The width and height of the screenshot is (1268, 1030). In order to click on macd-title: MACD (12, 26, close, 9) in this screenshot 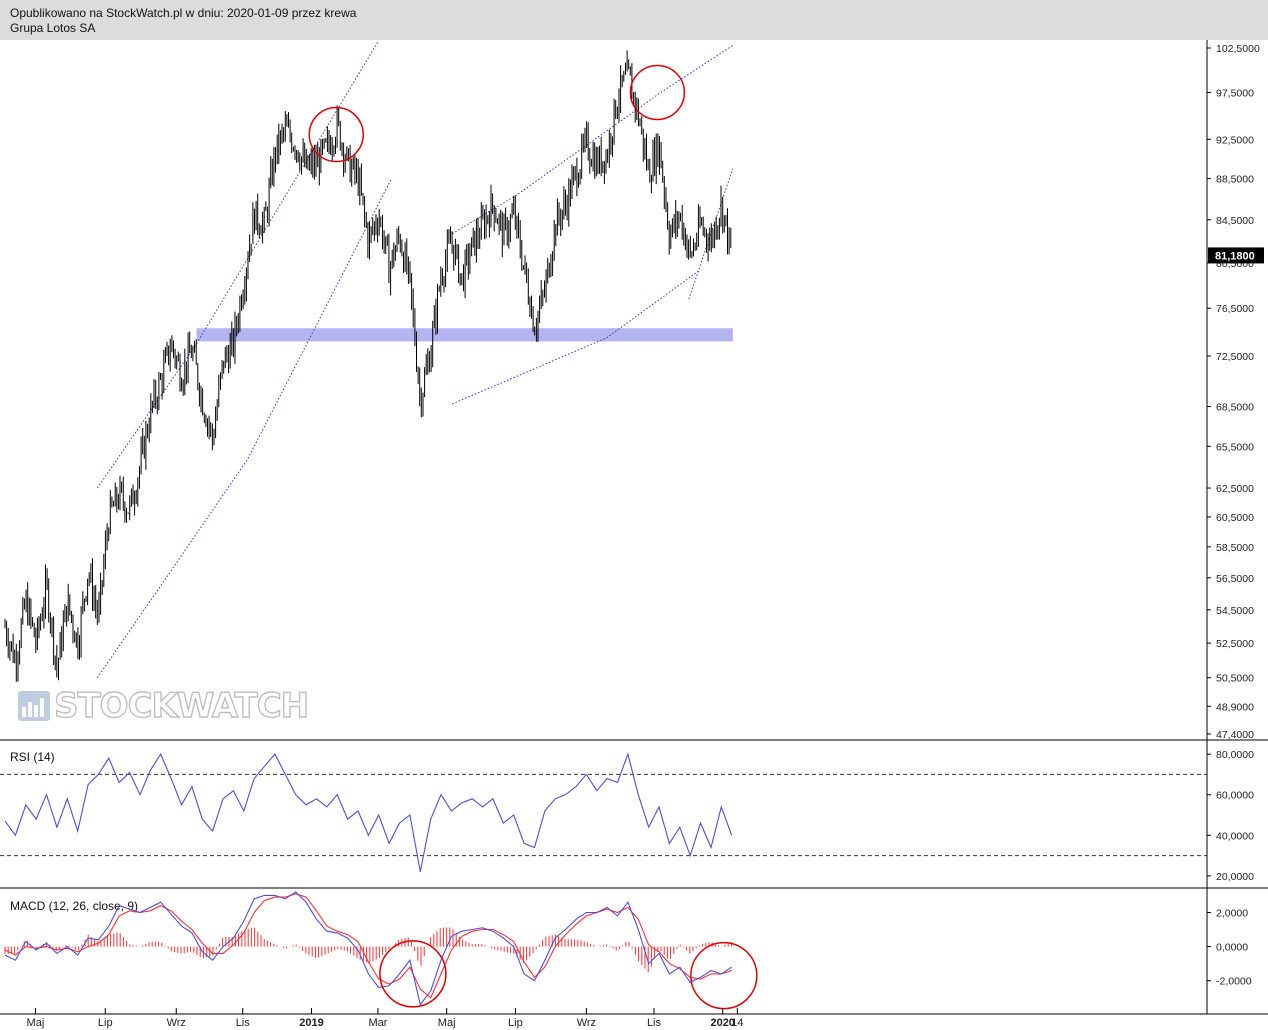, I will do `click(74, 906)`.